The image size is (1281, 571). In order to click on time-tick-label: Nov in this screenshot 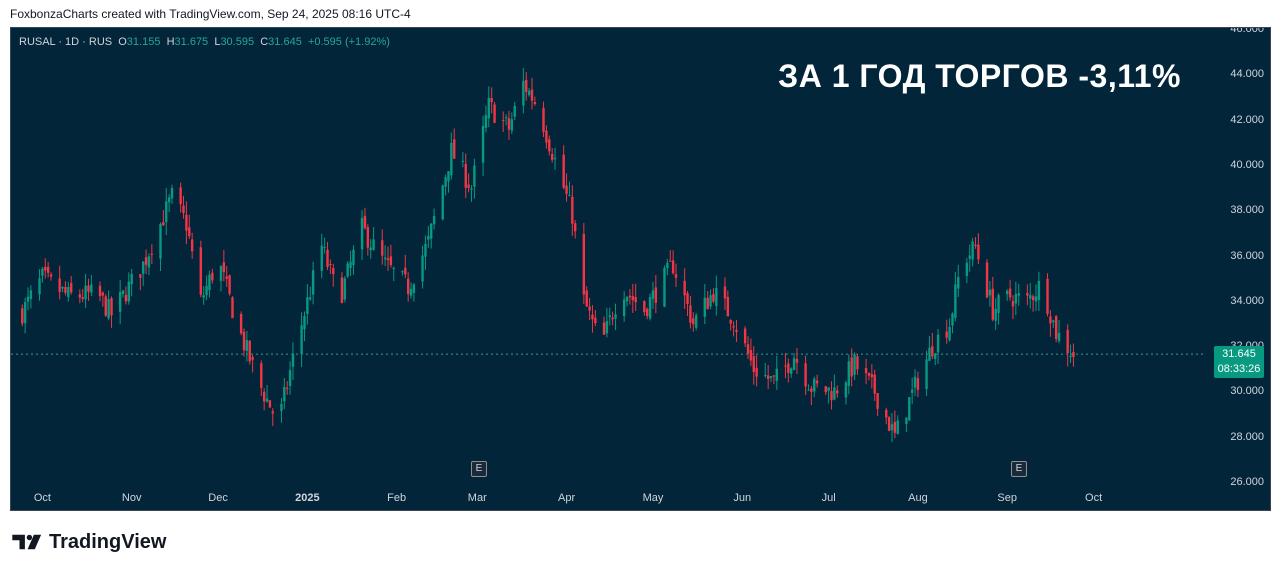, I will do `click(131, 498)`.